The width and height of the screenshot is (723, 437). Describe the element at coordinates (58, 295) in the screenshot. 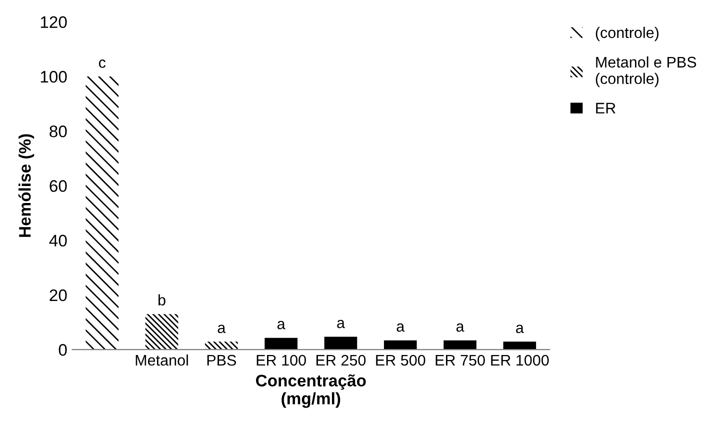

I see `y-tick-label: 20` at that location.